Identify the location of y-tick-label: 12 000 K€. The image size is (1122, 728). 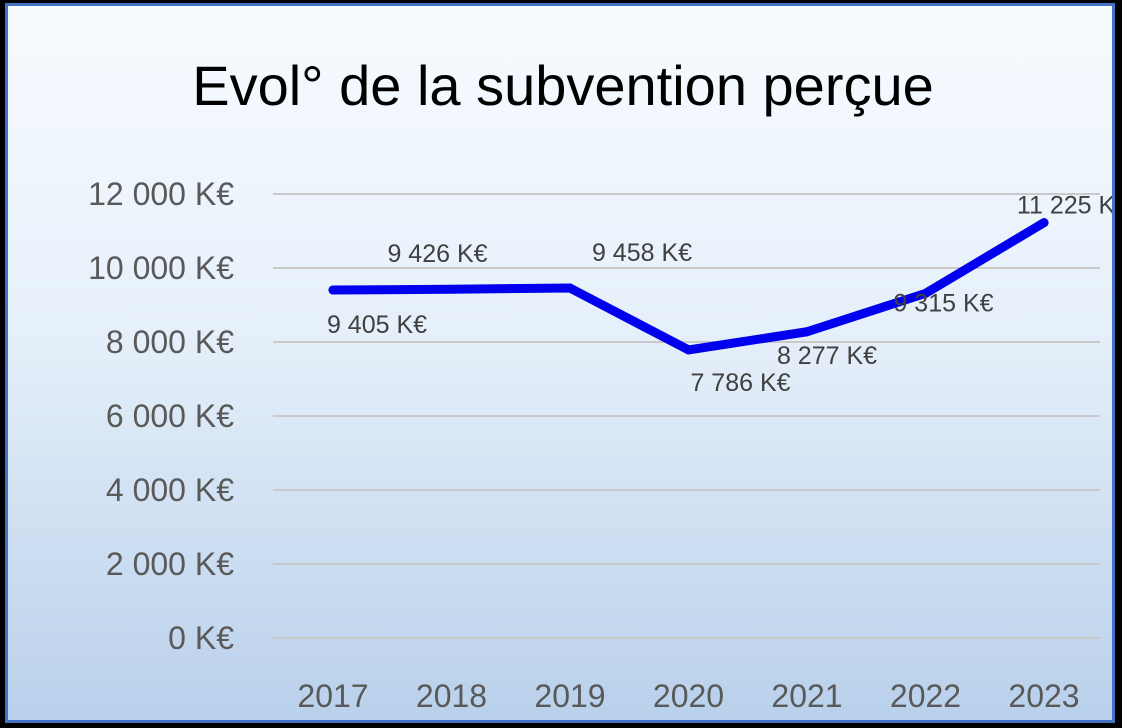
(161, 194).